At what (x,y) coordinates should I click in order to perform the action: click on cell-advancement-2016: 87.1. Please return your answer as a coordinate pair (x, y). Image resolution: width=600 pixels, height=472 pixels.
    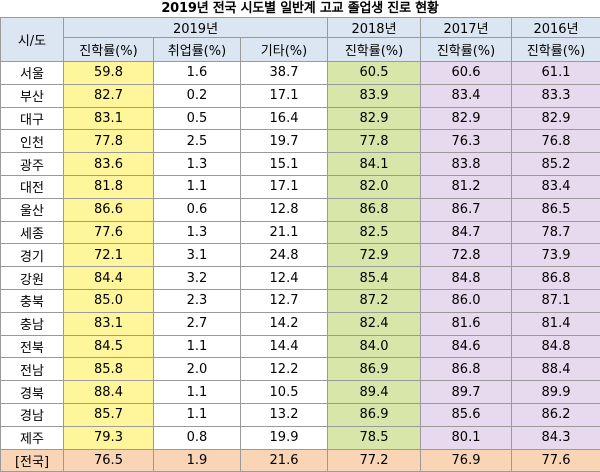
    Looking at the image, I should click on (556, 300).